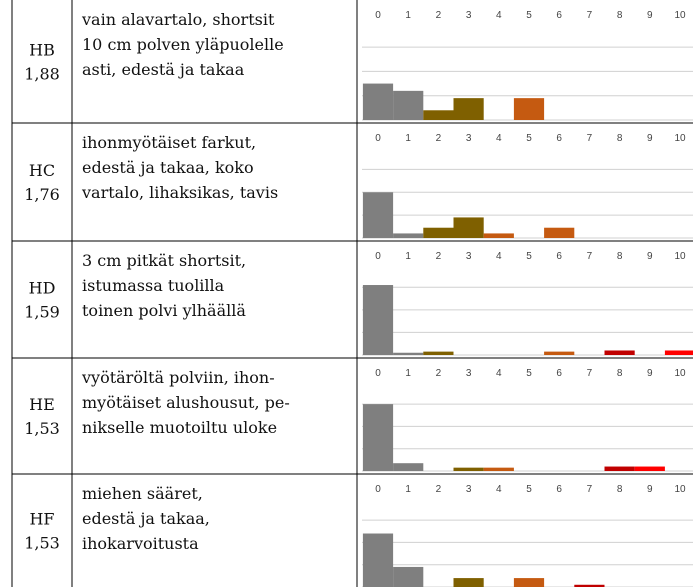  What do you see at coordinates (42, 170) in the screenshot?
I see `code: HC` at bounding box center [42, 170].